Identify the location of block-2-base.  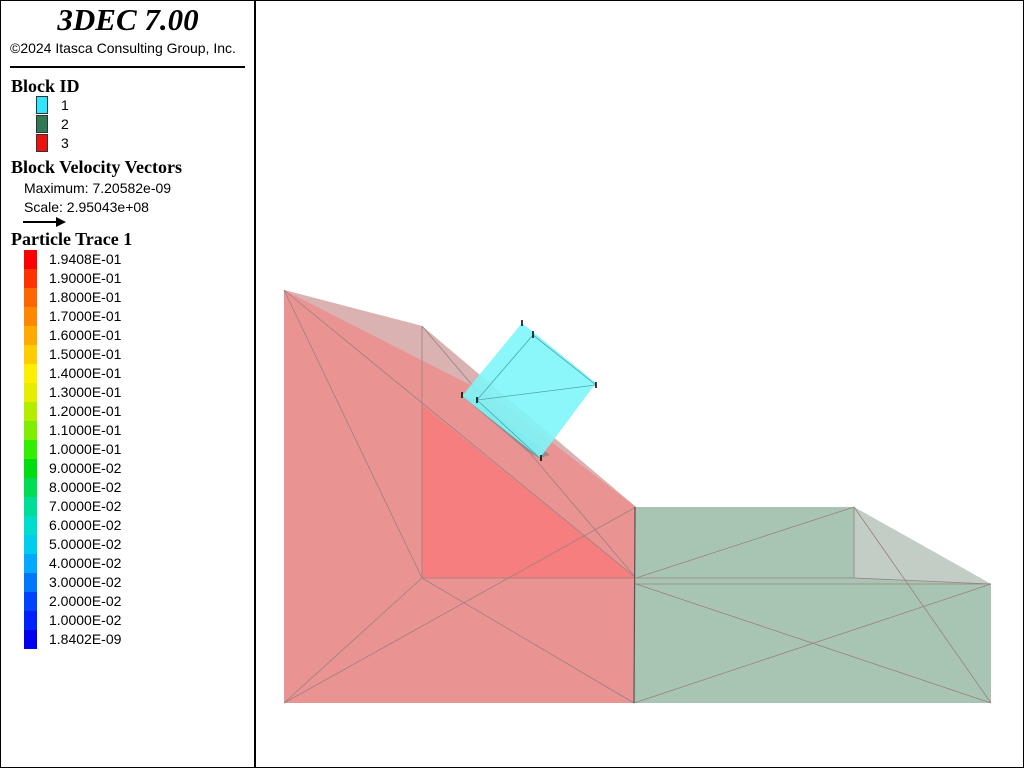
(812, 605).